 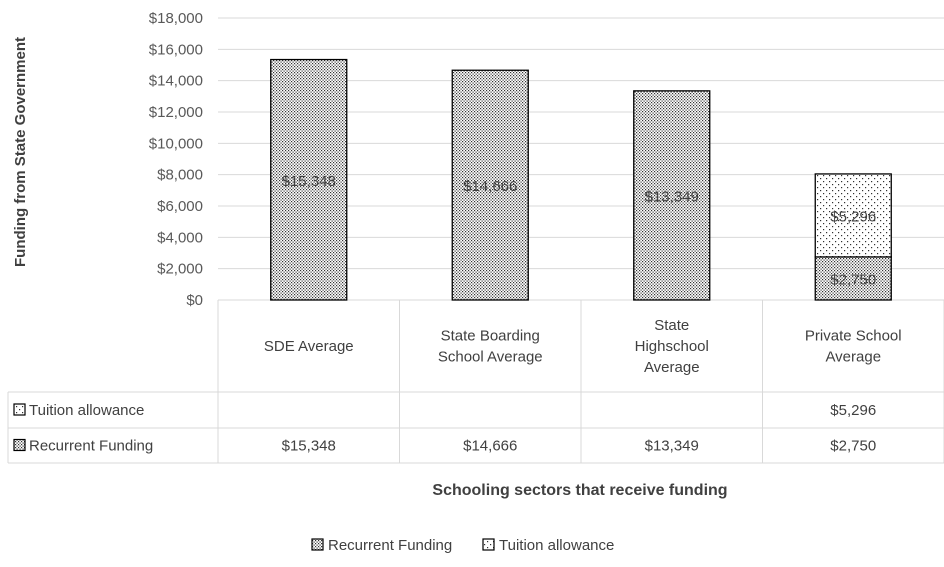 I want to click on x-tick-label: Private School Average, so click(x=853, y=347).